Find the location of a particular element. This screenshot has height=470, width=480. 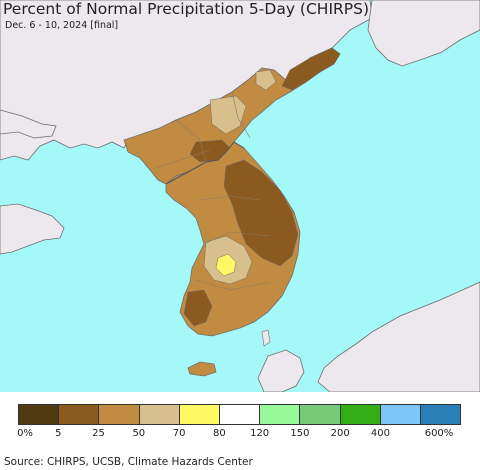

legend-swatch-600+ is located at coordinates (440, 414).